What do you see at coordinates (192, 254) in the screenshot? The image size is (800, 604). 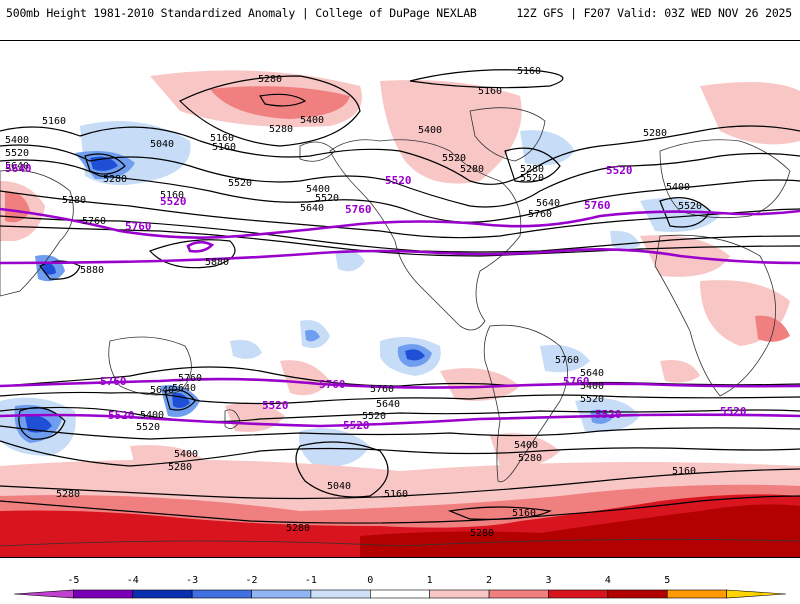 I see `contour-5880-north` at bounding box center [192, 254].